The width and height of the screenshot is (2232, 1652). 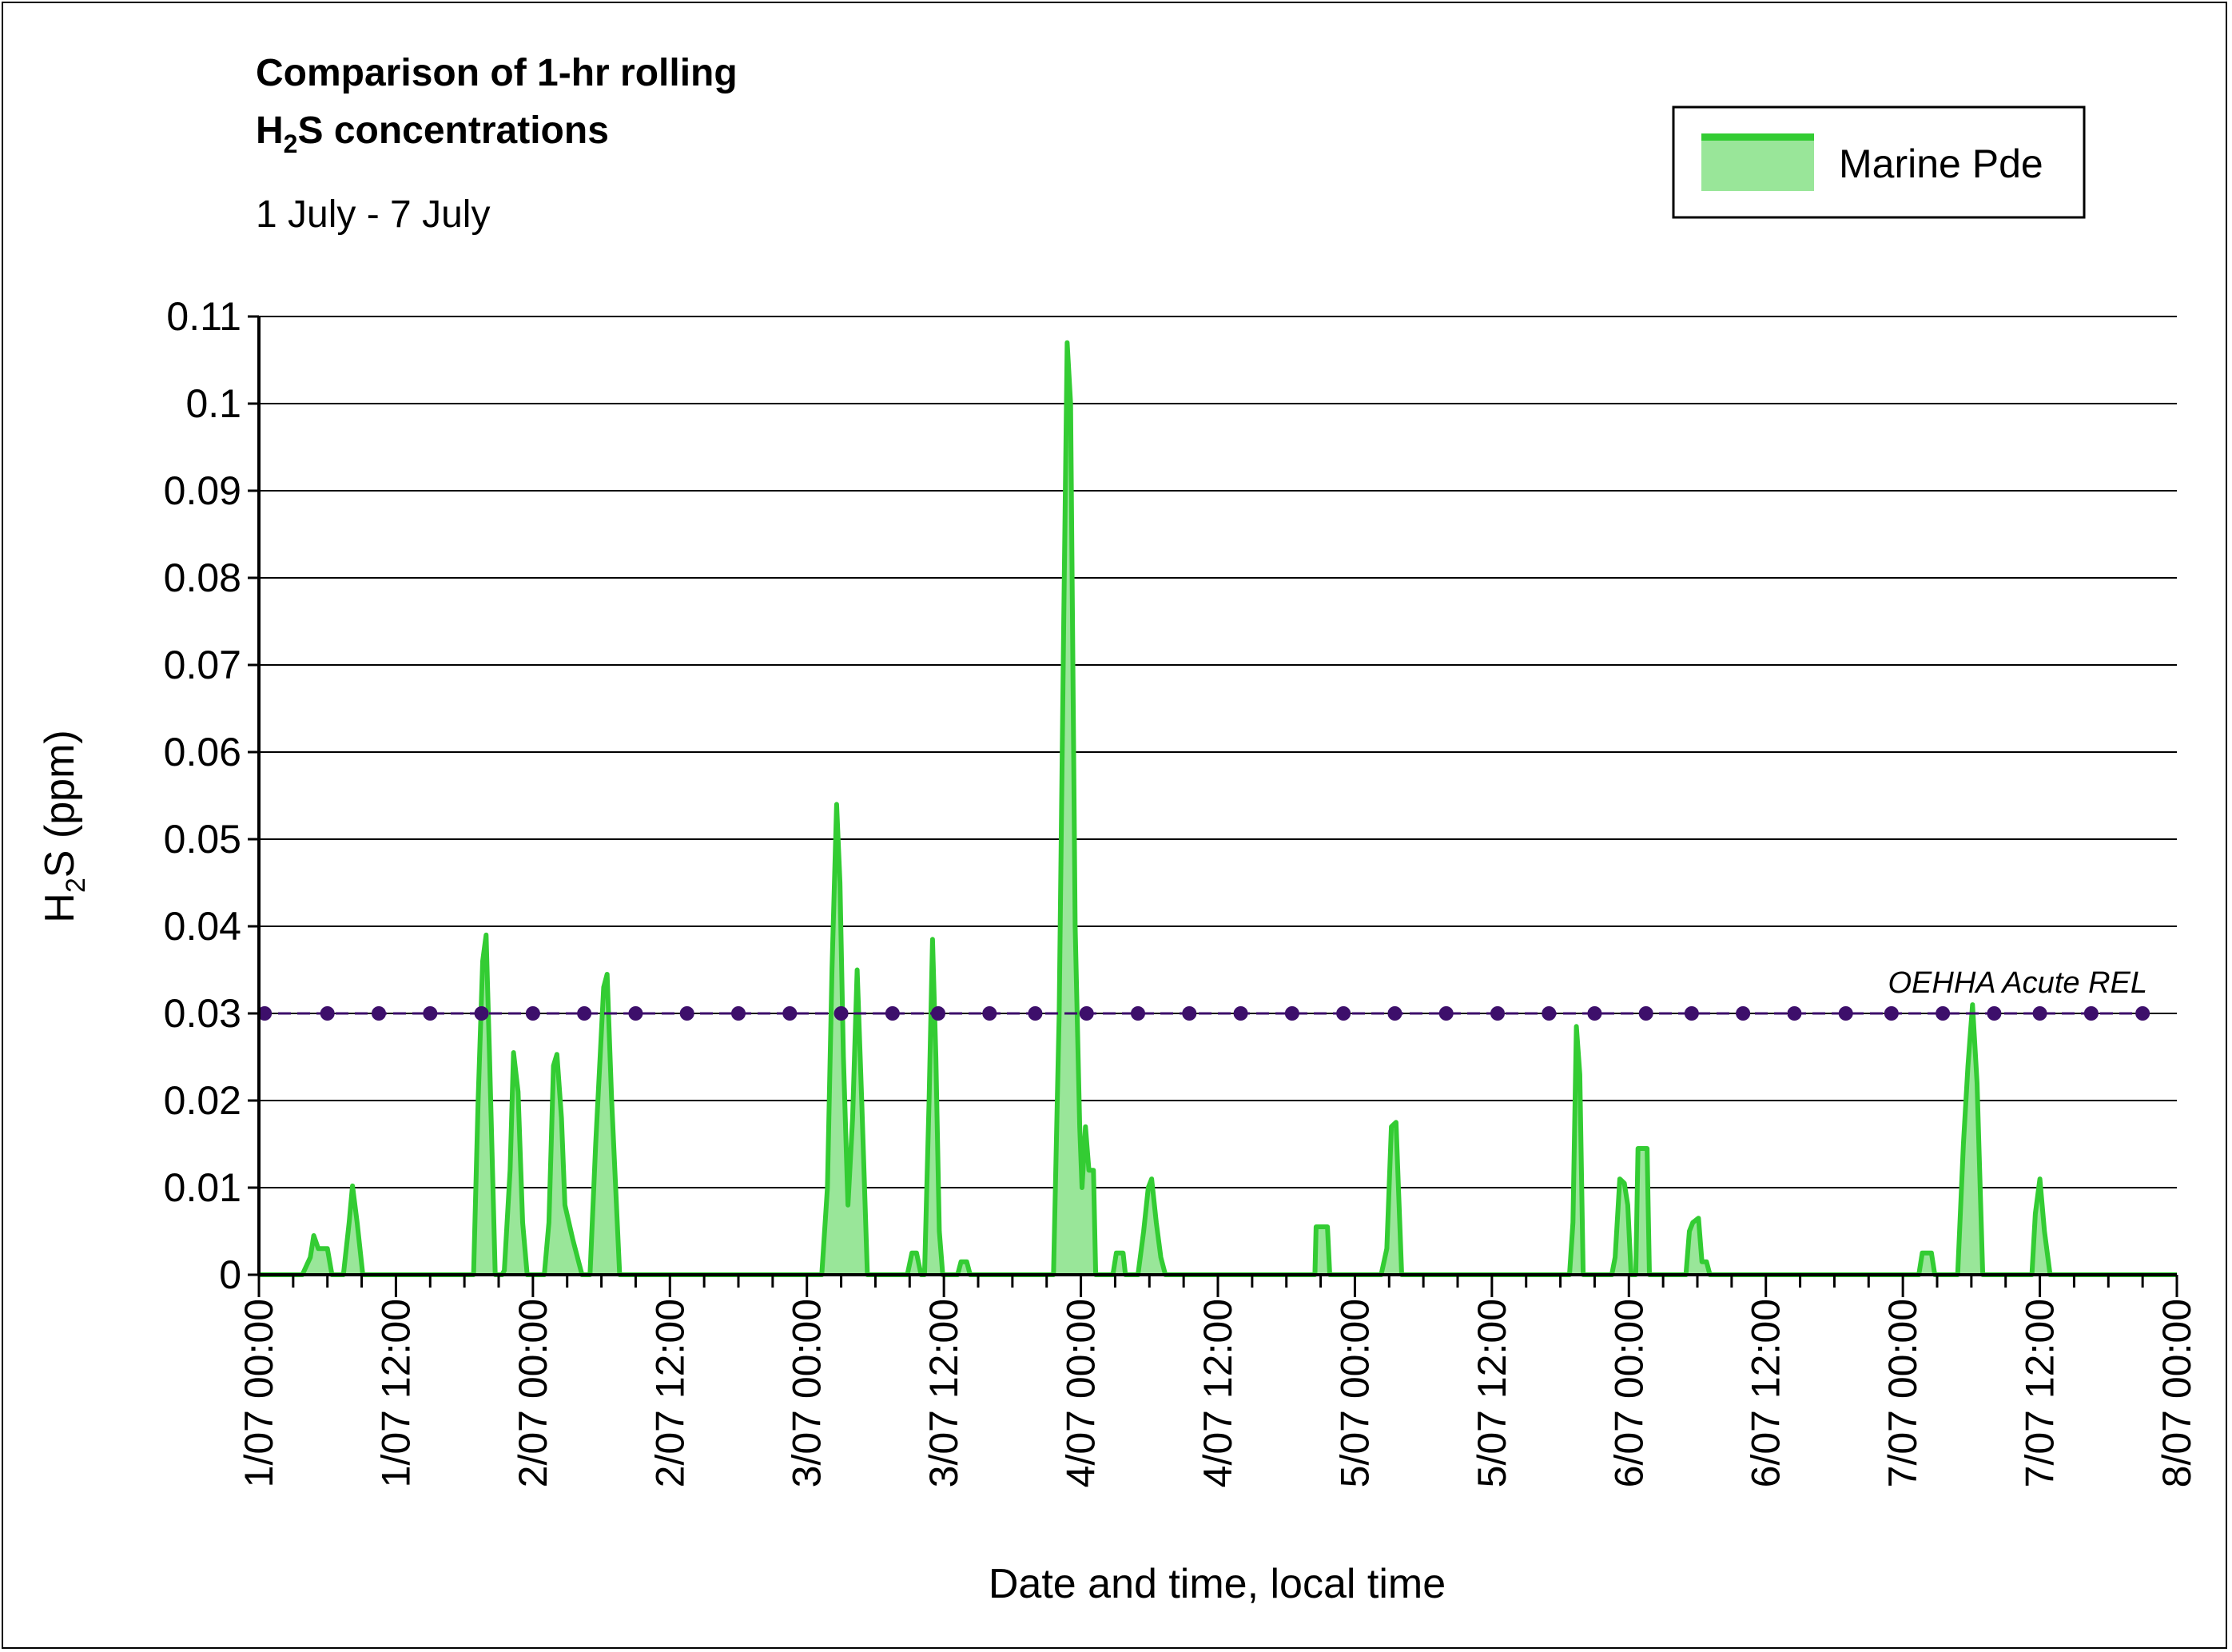 I want to click on x-tick-label: 5/07 12:00, so click(x=1492, y=1393).